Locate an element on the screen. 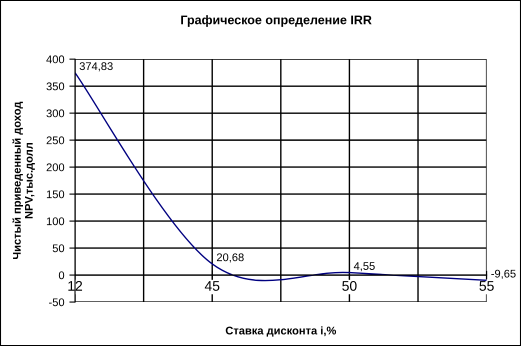  x-tick-label: 50 is located at coordinates (349, 285).